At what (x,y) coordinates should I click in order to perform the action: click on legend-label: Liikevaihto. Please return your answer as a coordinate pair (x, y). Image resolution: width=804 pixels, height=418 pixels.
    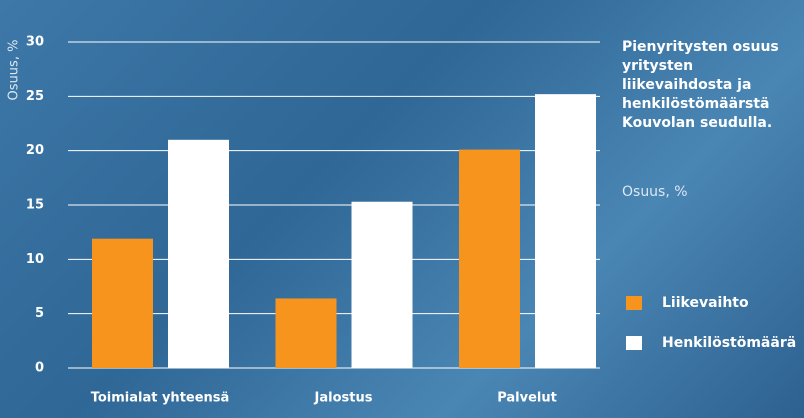
    Looking at the image, I should click on (705, 303).